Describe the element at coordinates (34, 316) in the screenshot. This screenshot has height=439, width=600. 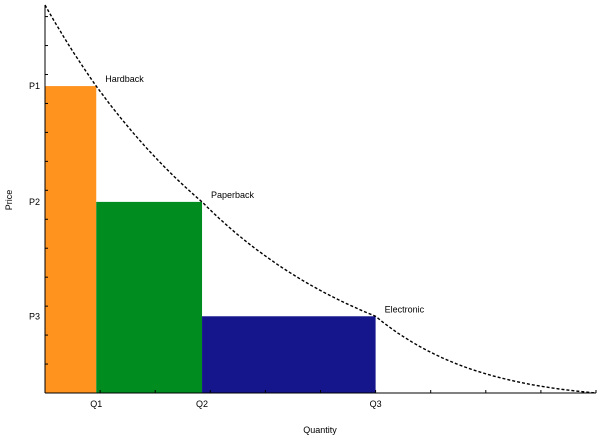
I see `y-tick-label-p3: P3` at that location.